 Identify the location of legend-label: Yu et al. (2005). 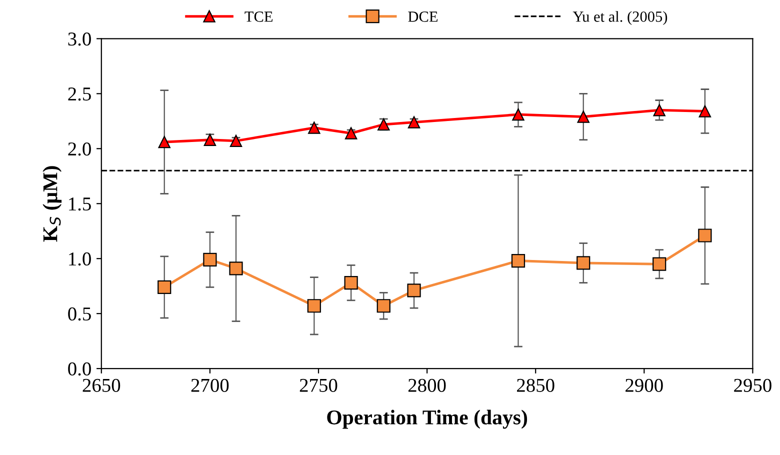
(620, 18).